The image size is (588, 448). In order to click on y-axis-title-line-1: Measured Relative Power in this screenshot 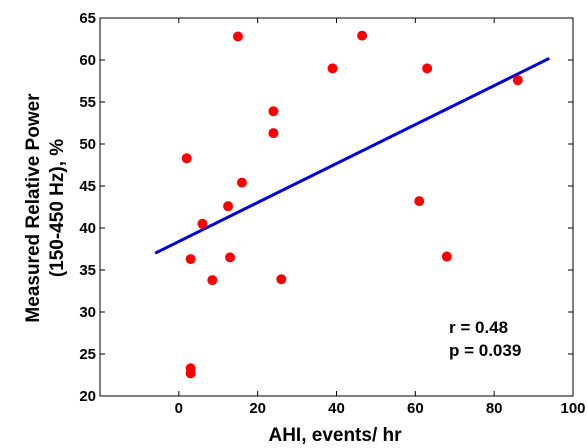, I will do `click(33, 208)`.